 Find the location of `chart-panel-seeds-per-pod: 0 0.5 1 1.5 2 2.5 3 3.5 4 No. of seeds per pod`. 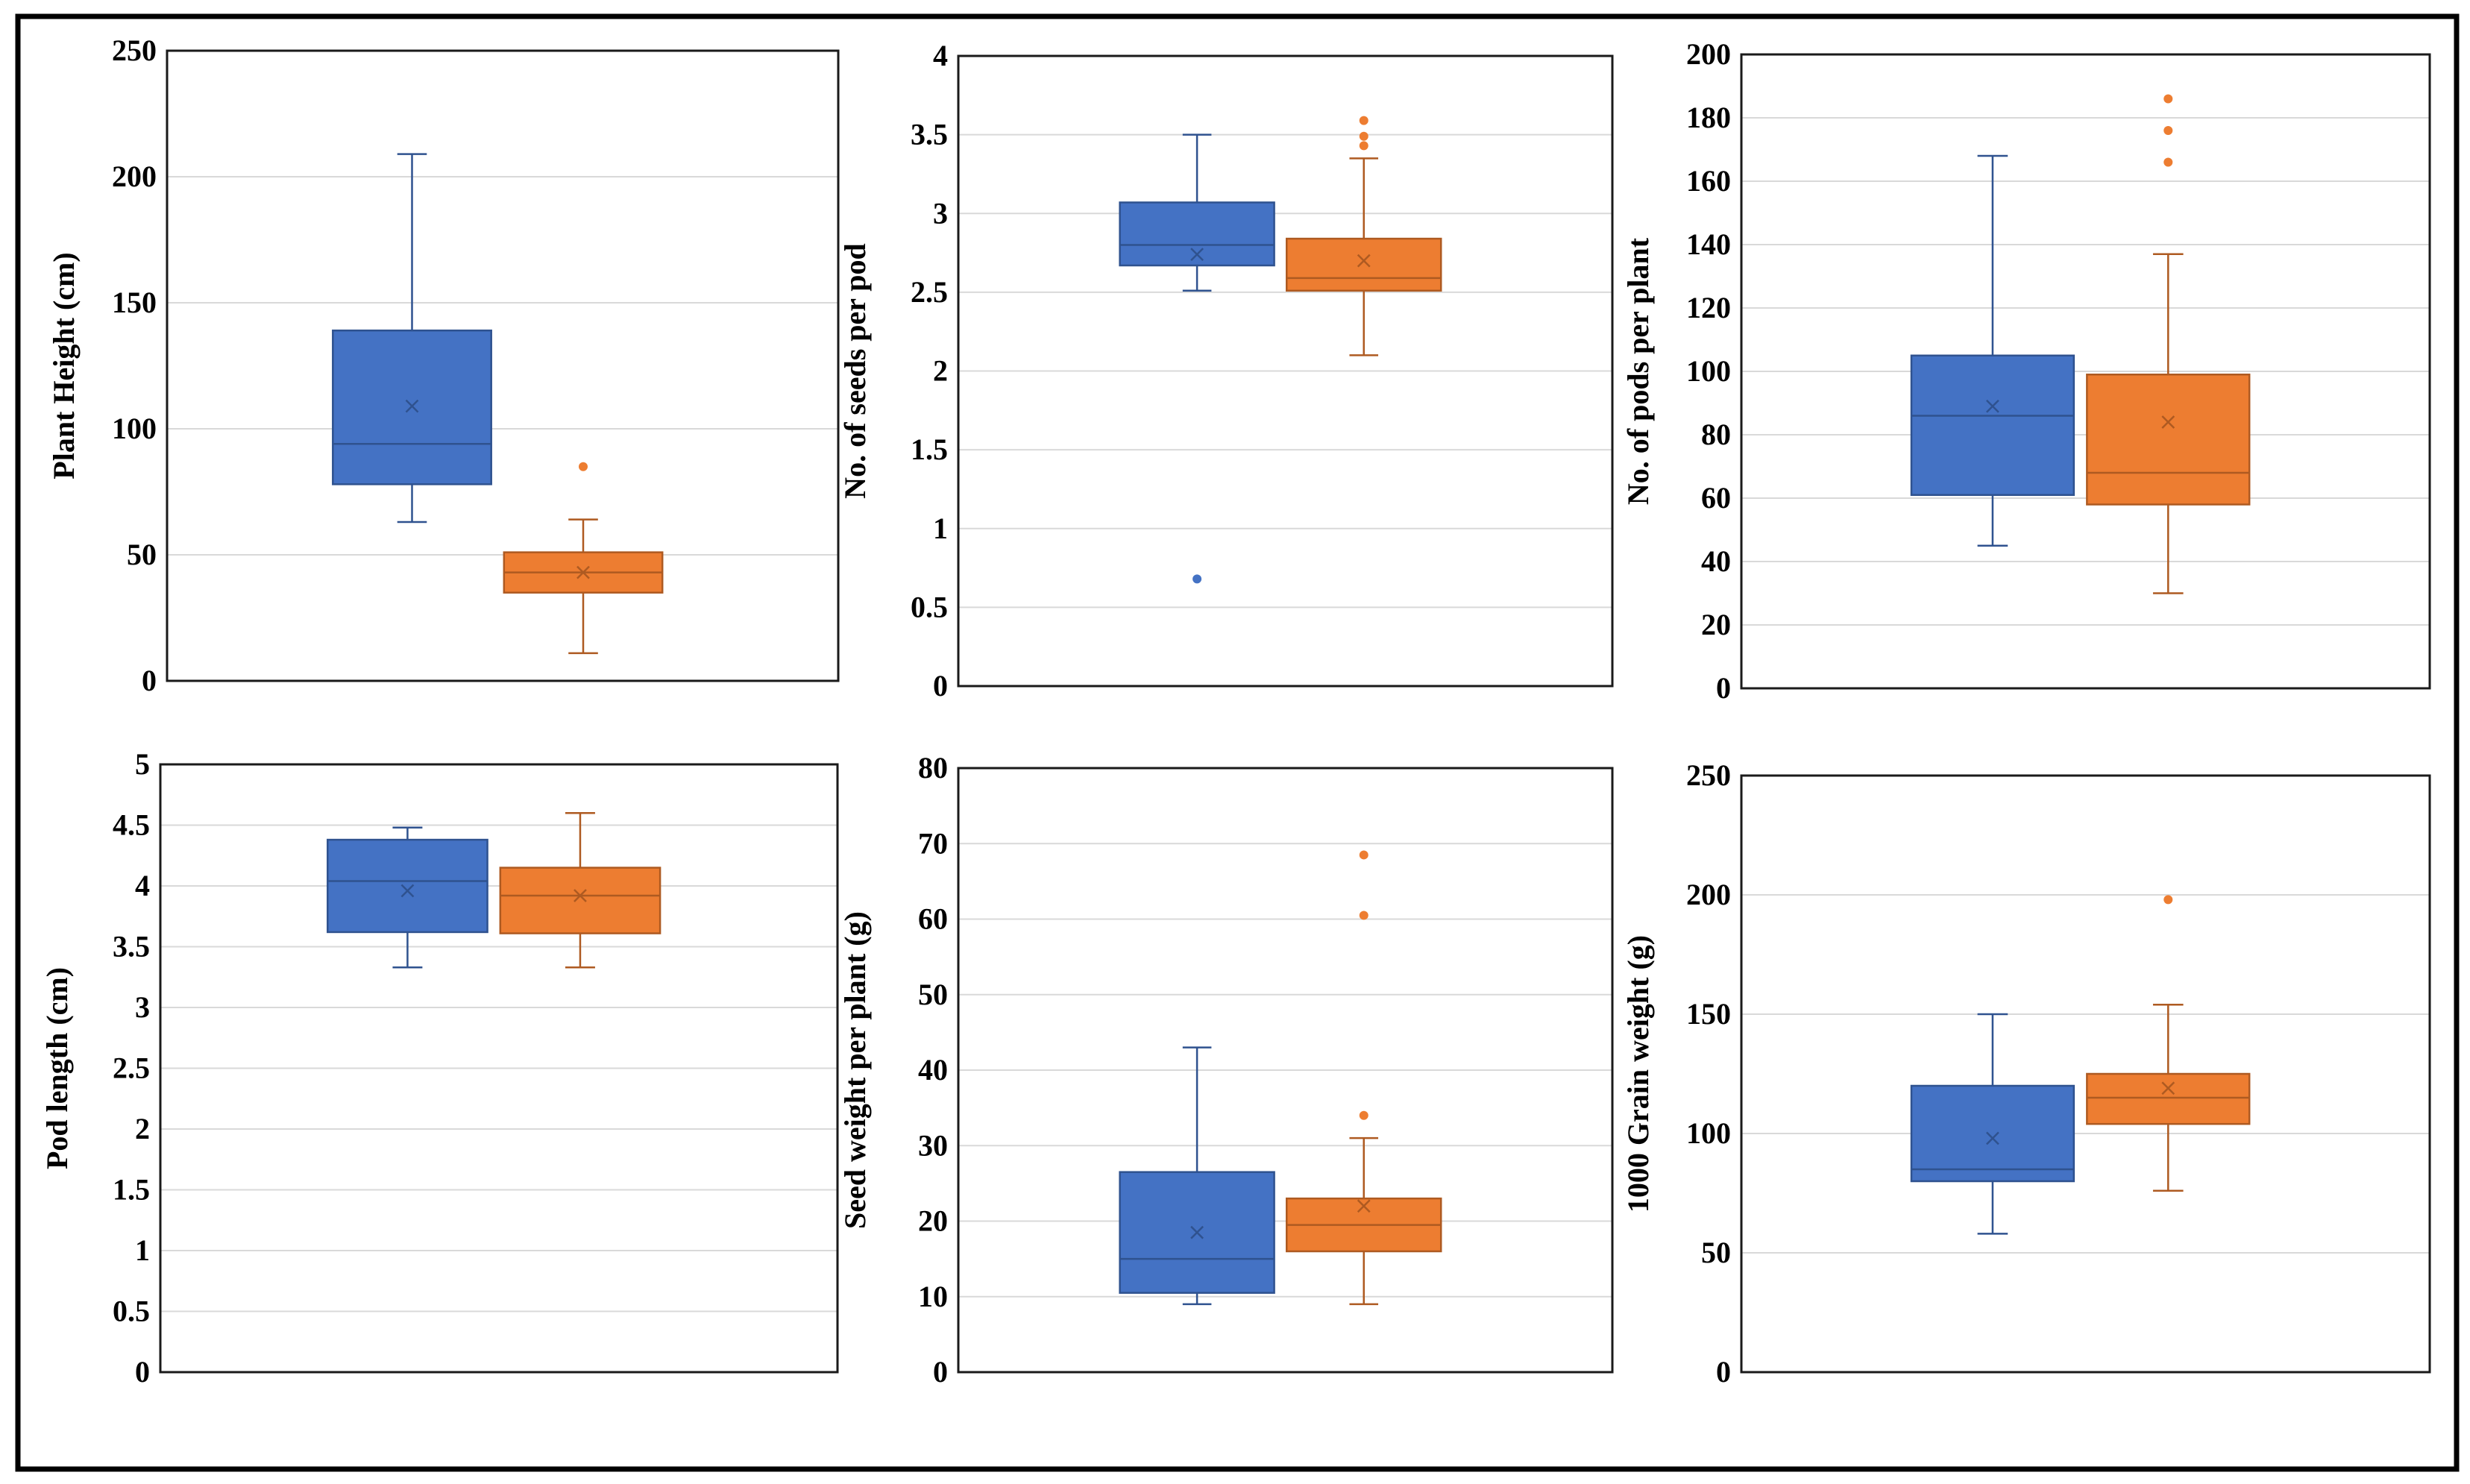

chart-panel-seeds-per-pod: 0 0.5 1 1.5 2 2.5 3 3.5 4 No. of seeds per pod is located at coordinates (1226, 371).